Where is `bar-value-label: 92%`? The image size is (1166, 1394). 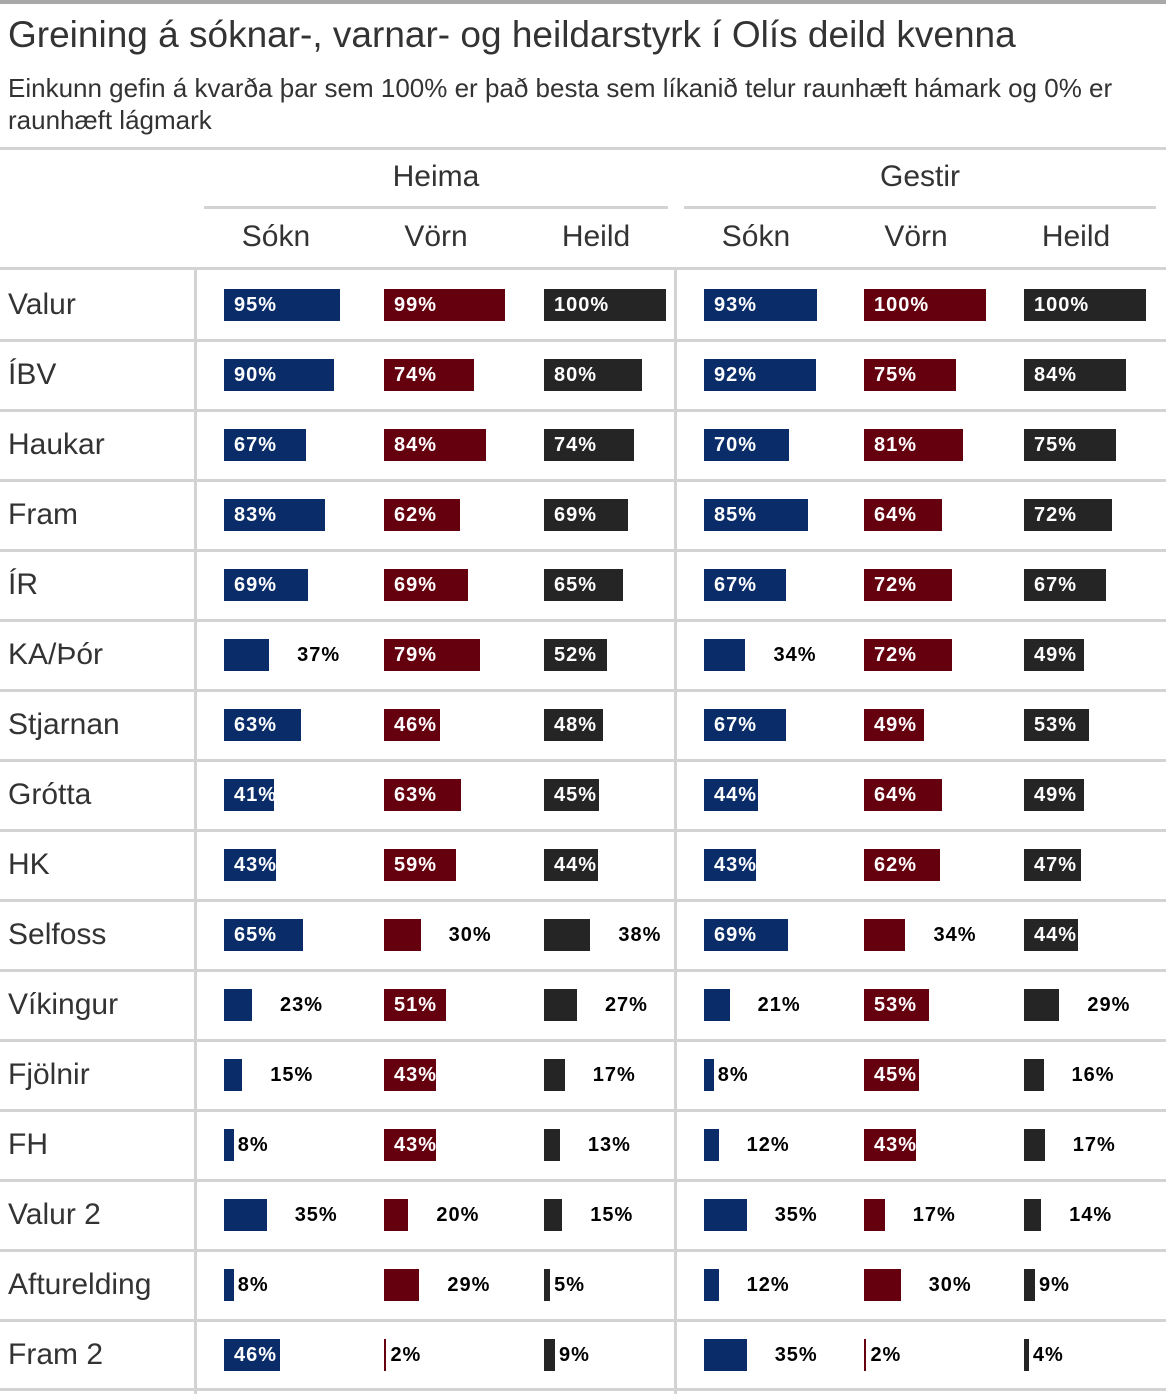
bar-value-label: 92% is located at coordinates (736, 375).